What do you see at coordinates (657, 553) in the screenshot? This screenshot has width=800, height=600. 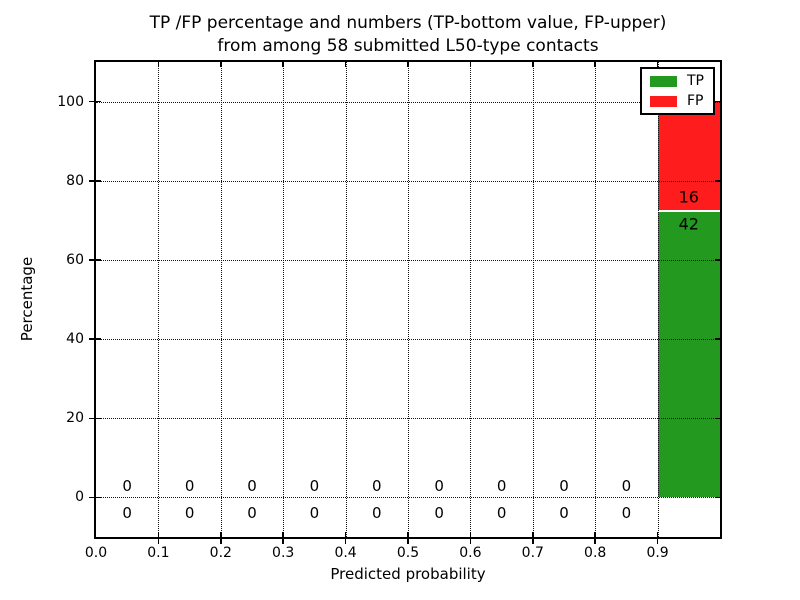 I see `x-tick-label: 0.9` at bounding box center [657, 553].